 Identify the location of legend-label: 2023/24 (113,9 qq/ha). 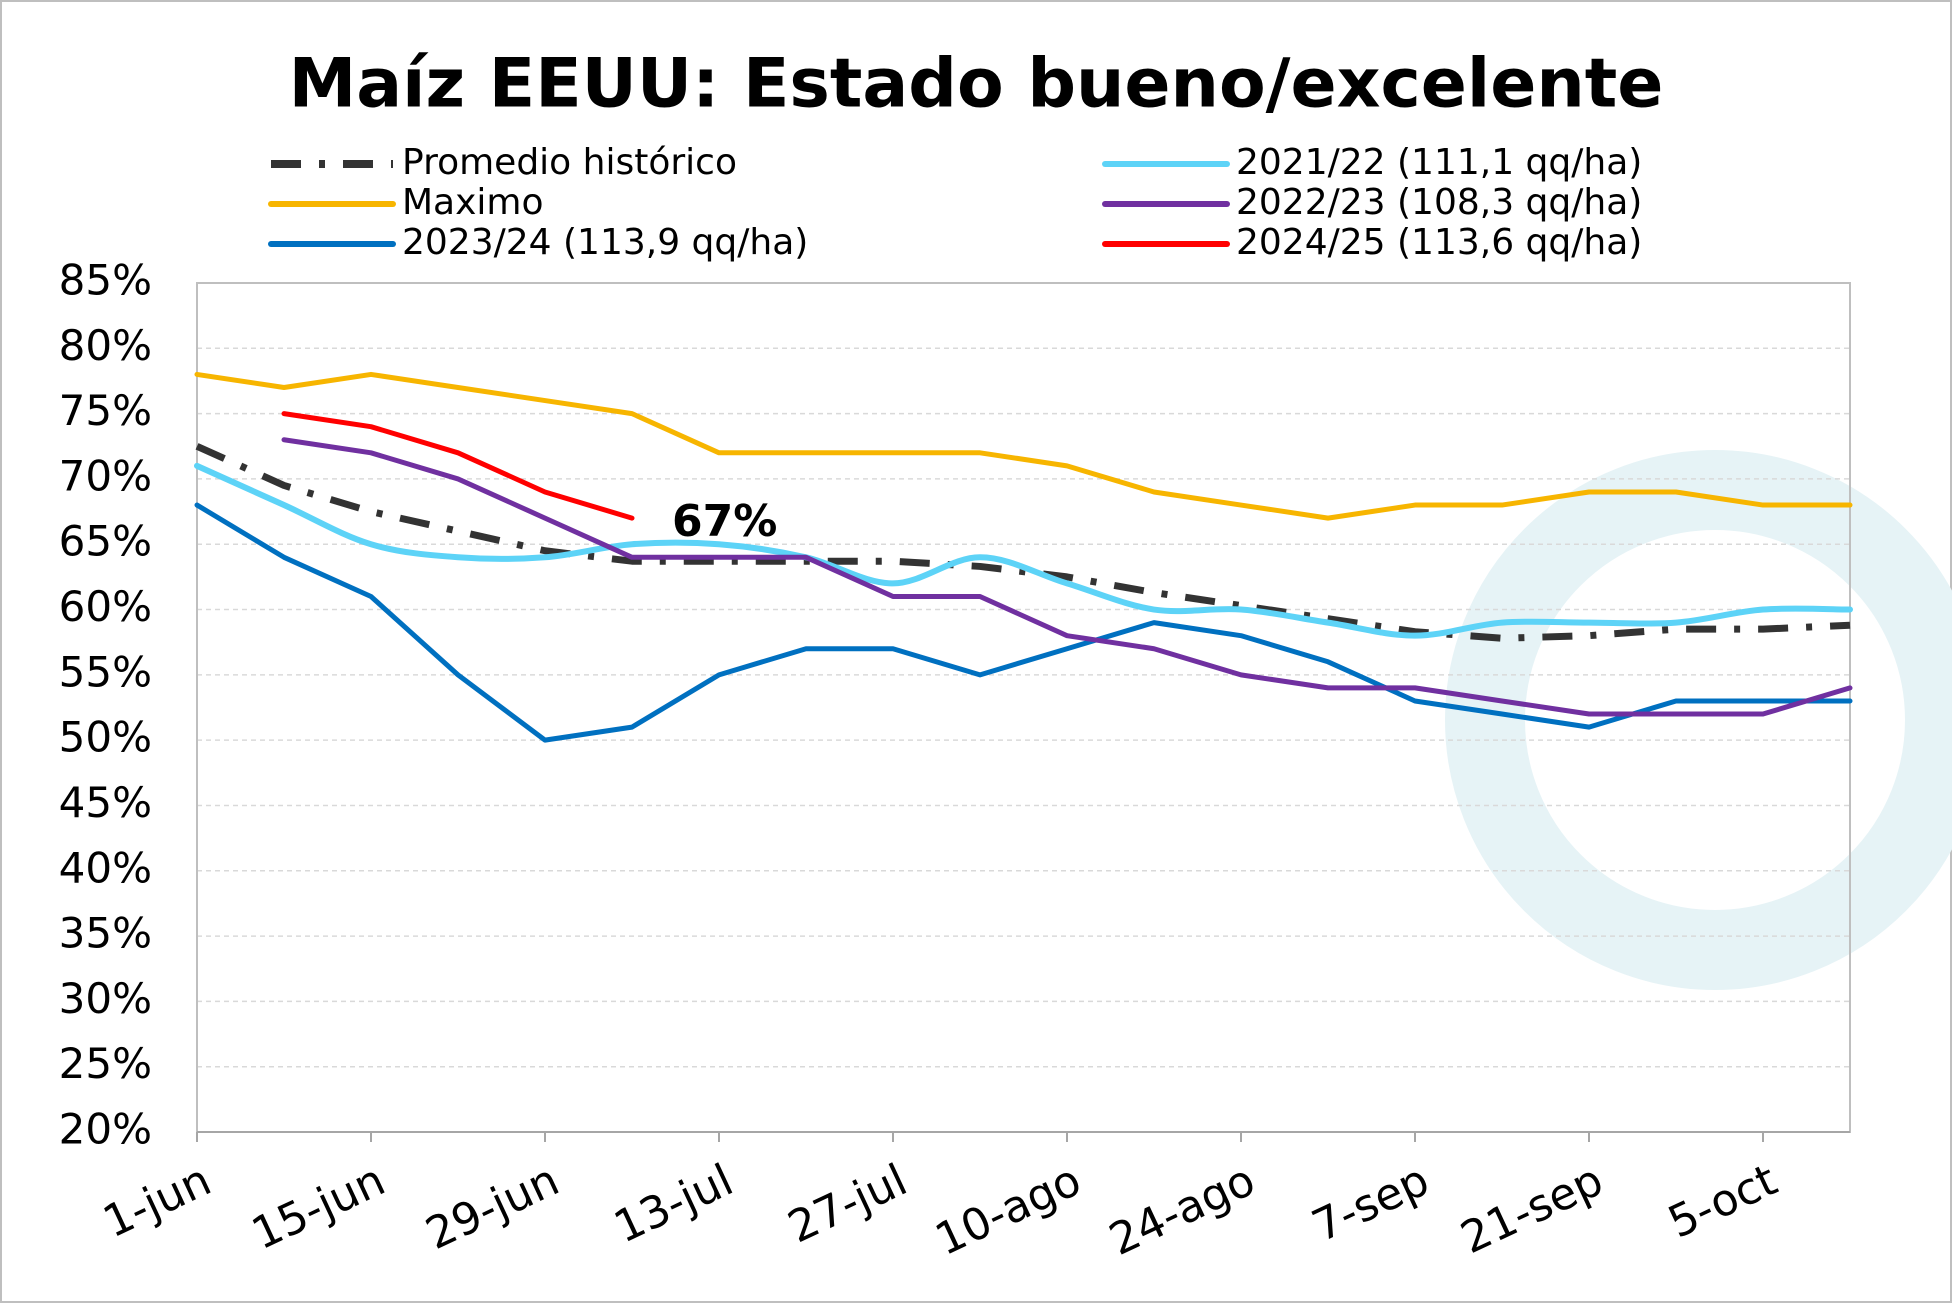
(605, 242).